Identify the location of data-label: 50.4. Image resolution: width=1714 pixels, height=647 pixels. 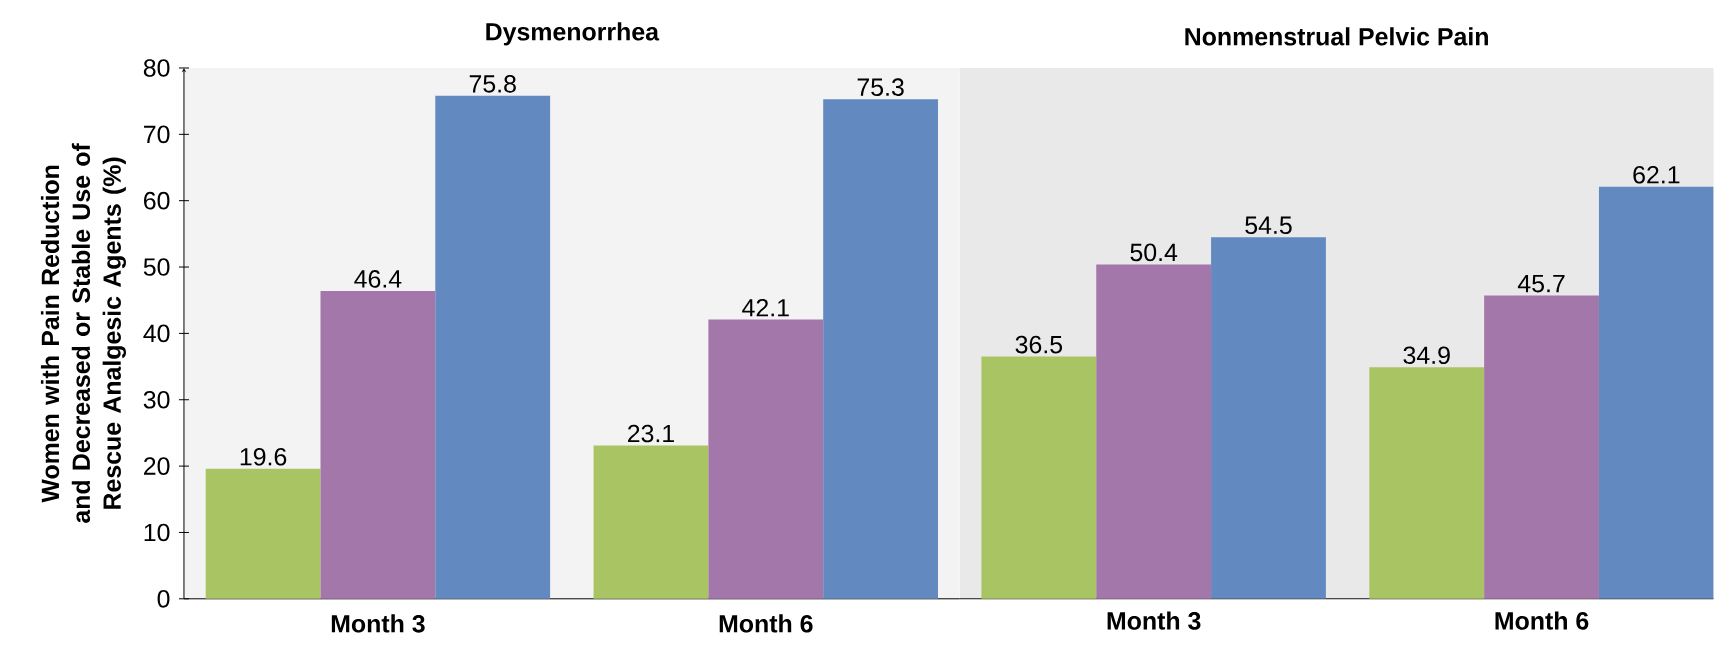
(1154, 252).